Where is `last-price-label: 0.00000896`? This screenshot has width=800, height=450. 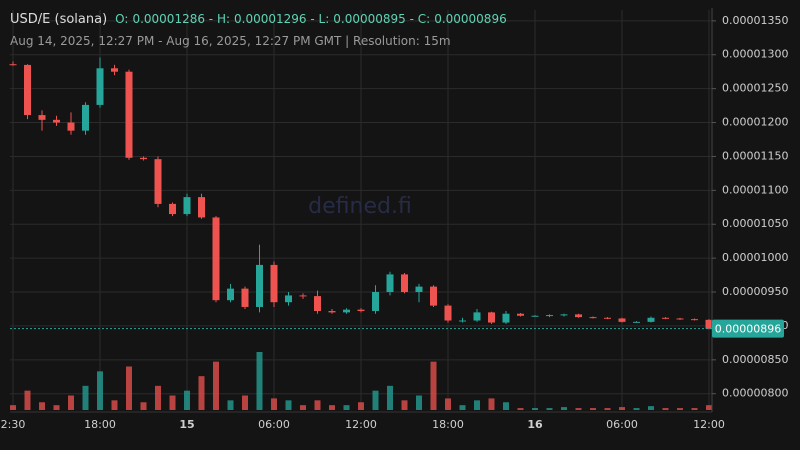 last-price-label: 0.00000896 is located at coordinates (748, 329).